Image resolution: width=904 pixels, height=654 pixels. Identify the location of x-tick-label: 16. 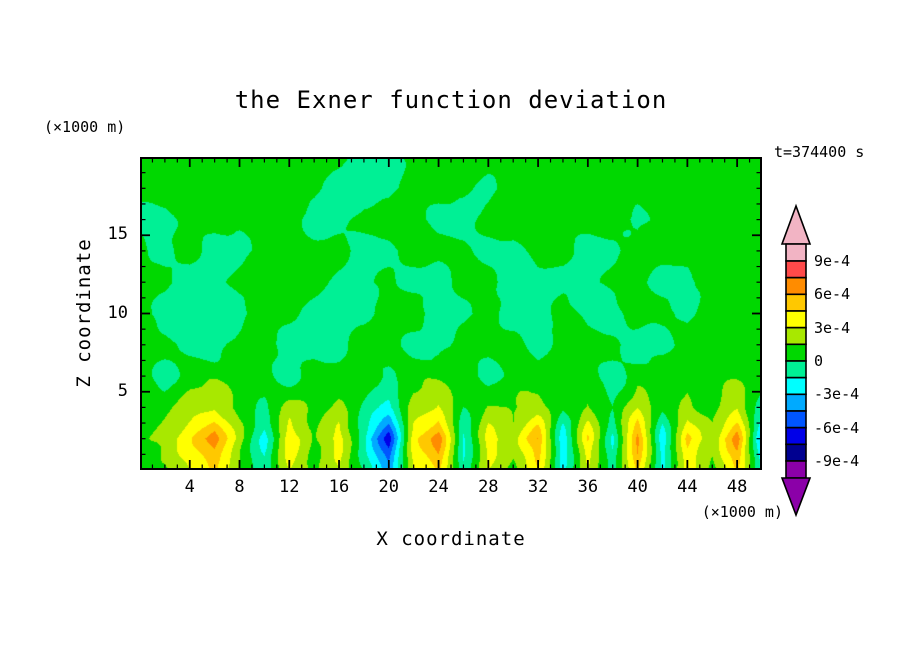
(339, 487).